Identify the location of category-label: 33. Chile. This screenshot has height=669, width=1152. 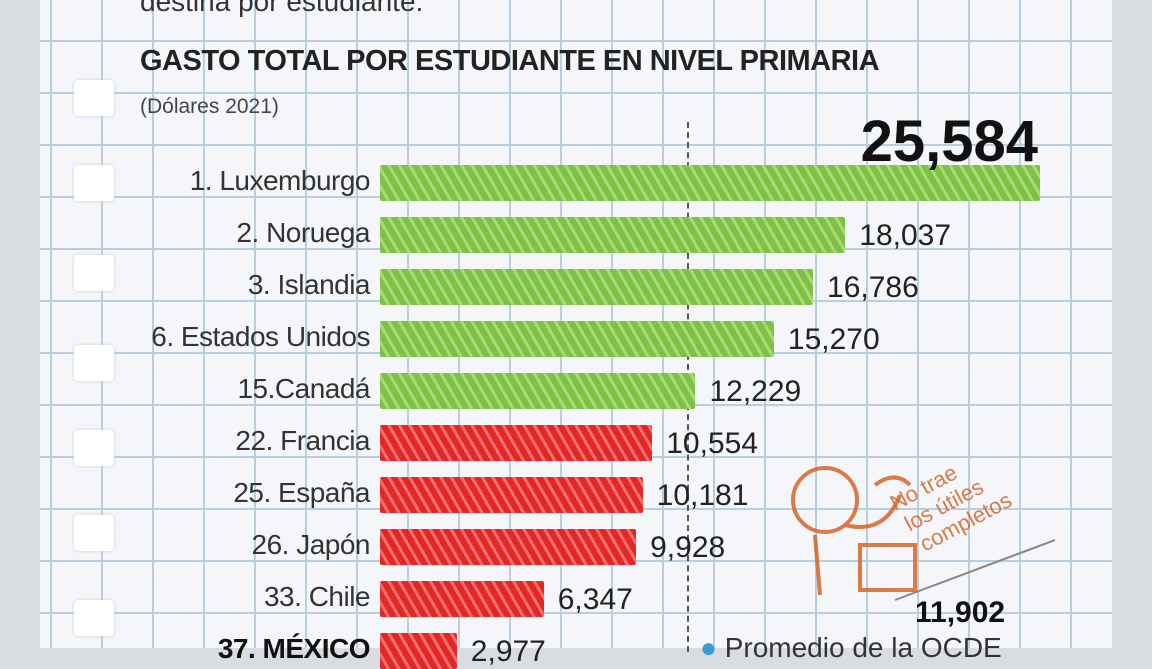
(317, 596).